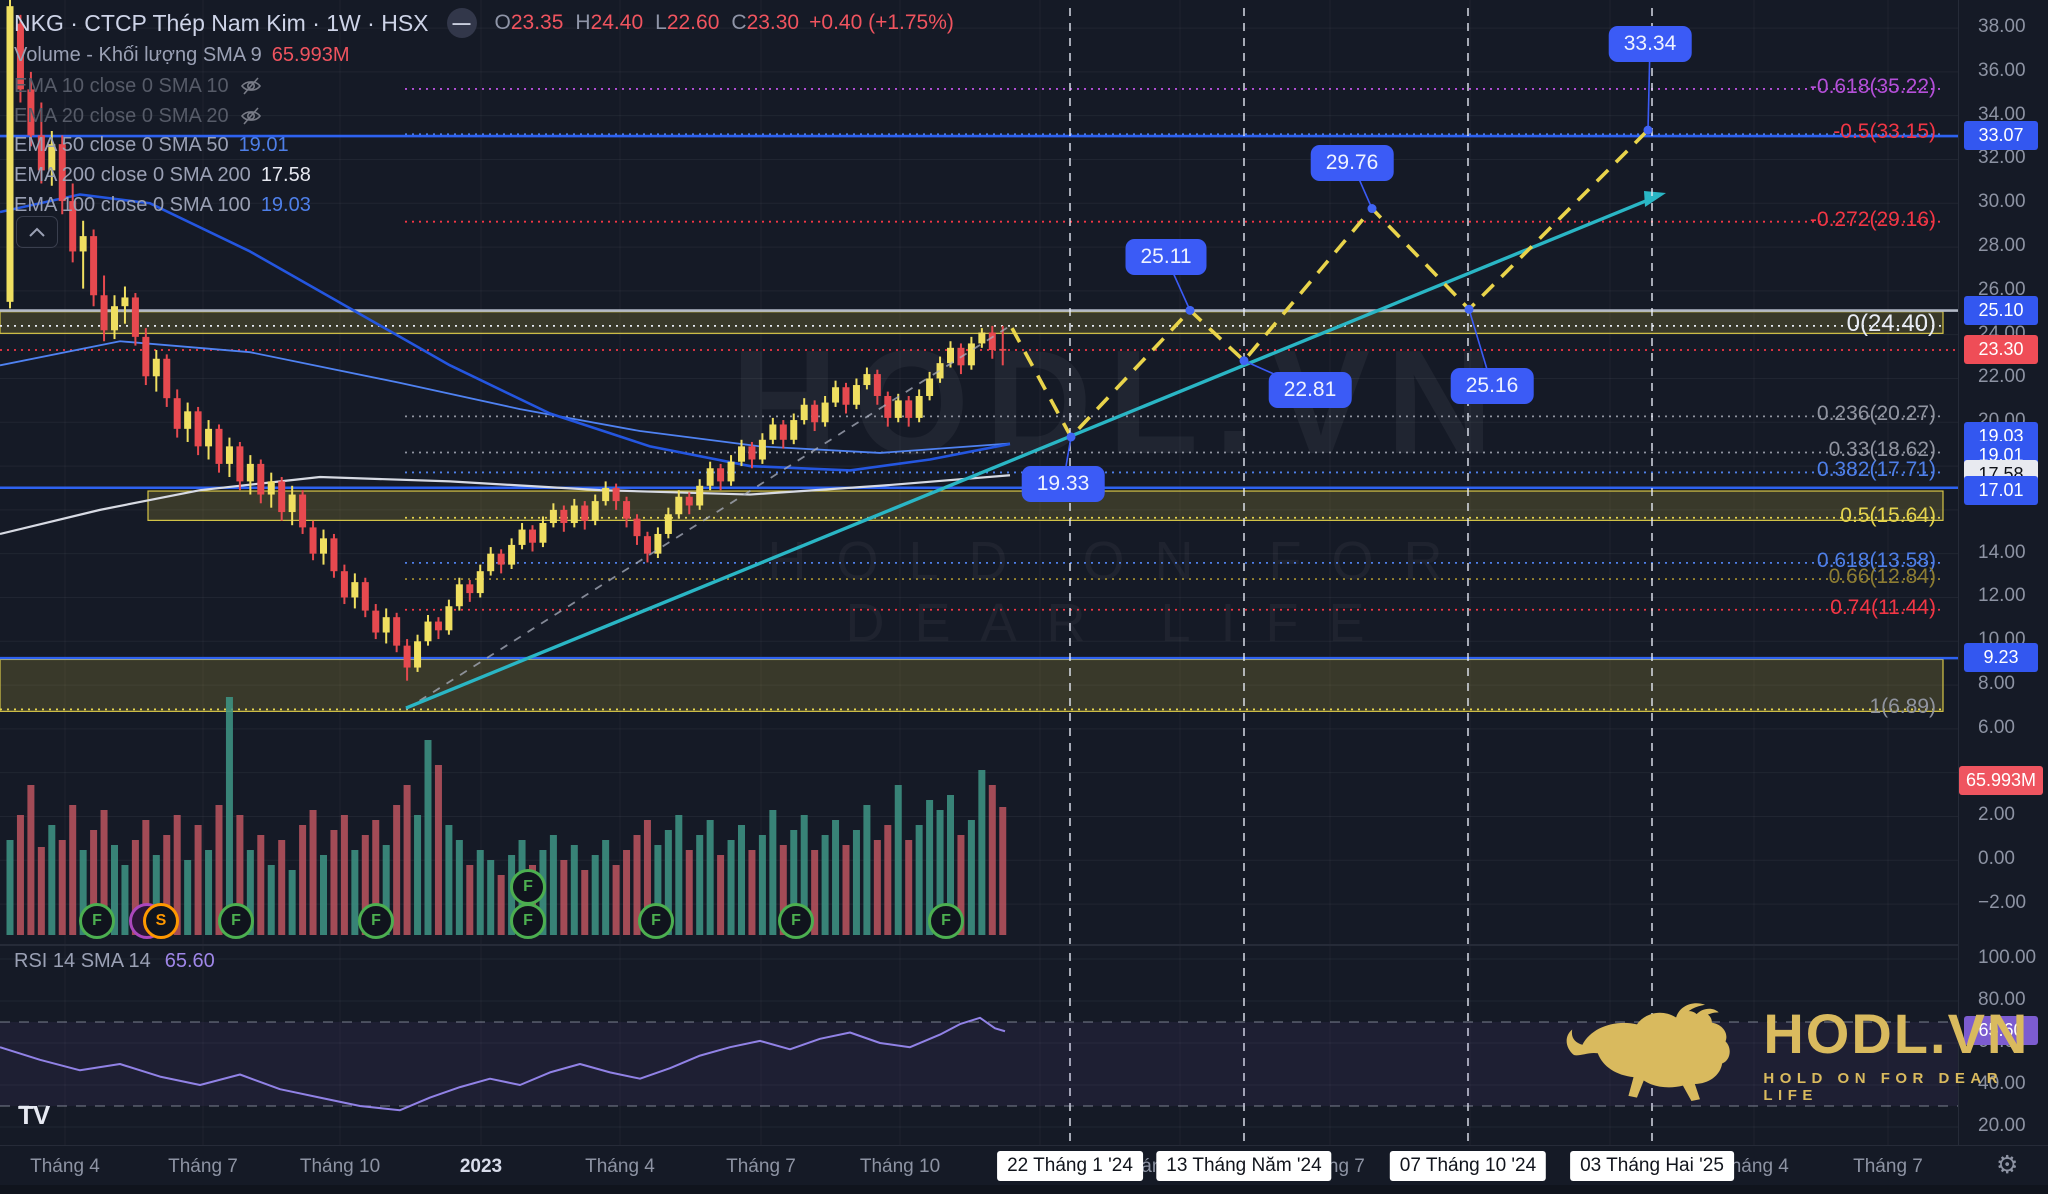  What do you see at coordinates (2002, 246) in the screenshot?
I see `price-tick: 28.00` at bounding box center [2002, 246].